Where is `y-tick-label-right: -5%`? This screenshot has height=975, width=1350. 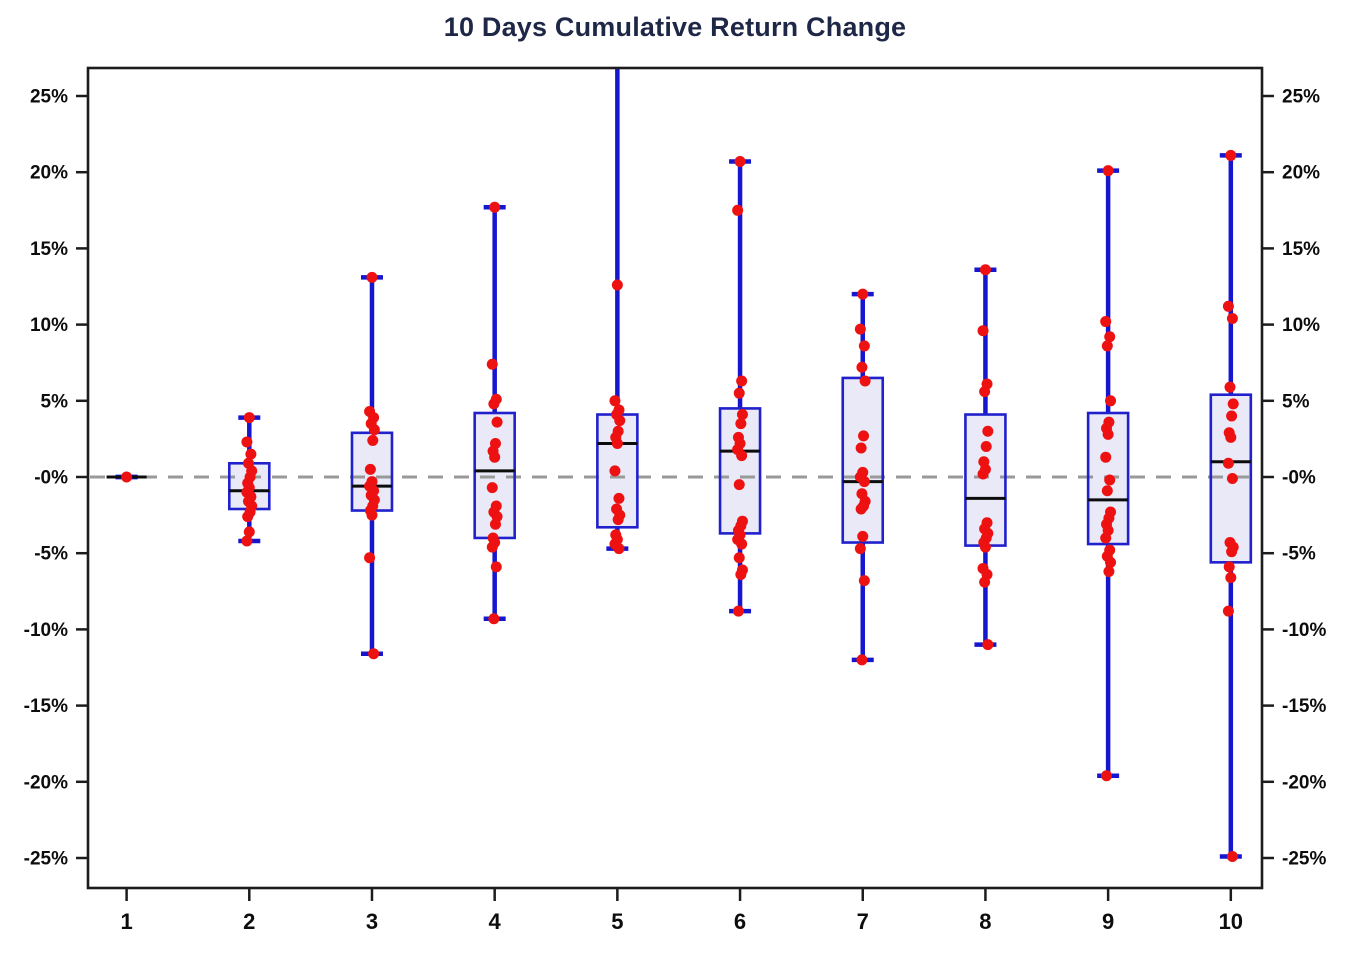 y-tick-label-right: -5% is located at coordinates (1299, 554).